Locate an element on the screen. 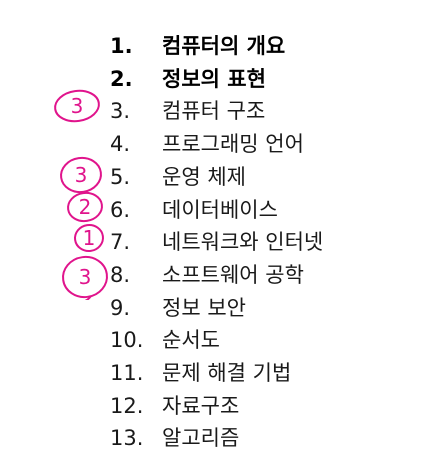 Image resolution: width=445 pixels, height=454 pixels. toc-item-title: 정보의 표현 is located at coordinates (214, 78).